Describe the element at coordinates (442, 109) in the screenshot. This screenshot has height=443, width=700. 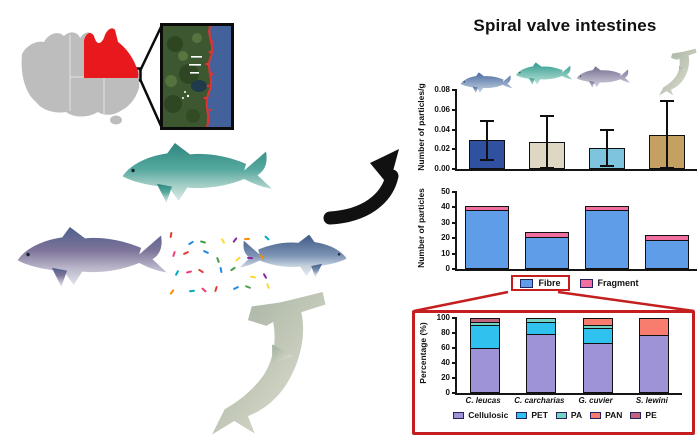
I see `y-tick-label: 0.06` at that location.